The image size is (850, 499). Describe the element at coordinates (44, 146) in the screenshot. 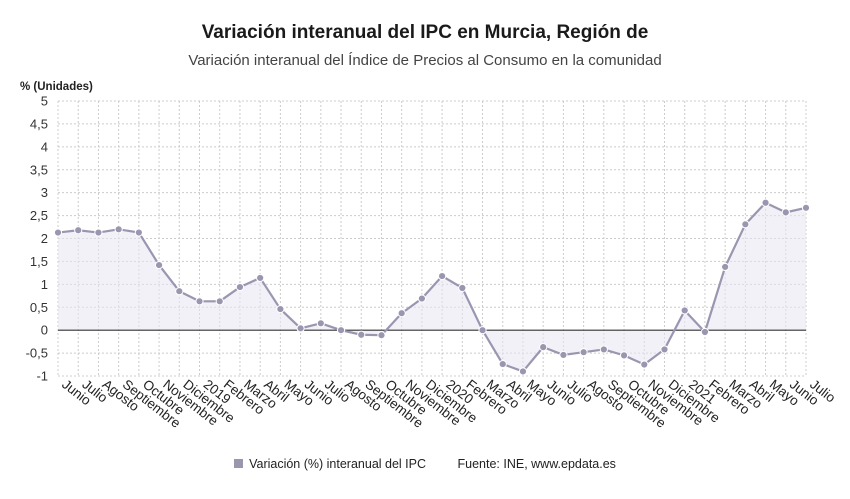

I see `y-tick-label: 4` at that location.